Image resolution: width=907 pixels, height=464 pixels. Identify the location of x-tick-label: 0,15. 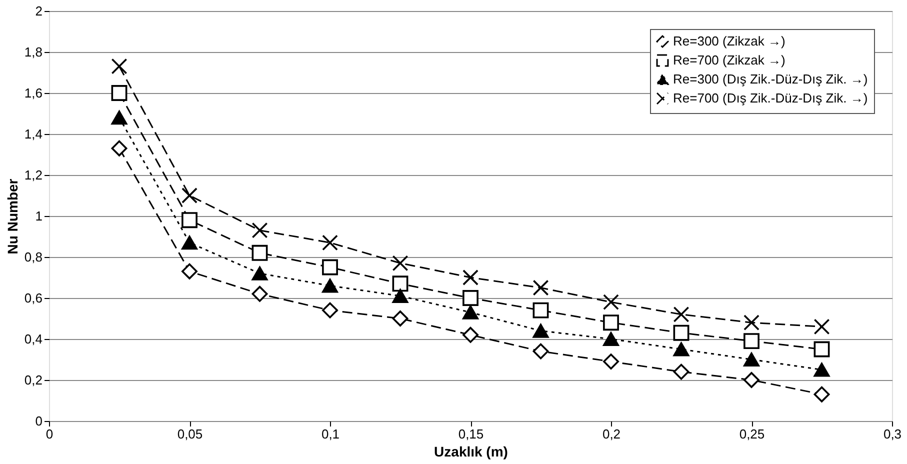
(471, 434).